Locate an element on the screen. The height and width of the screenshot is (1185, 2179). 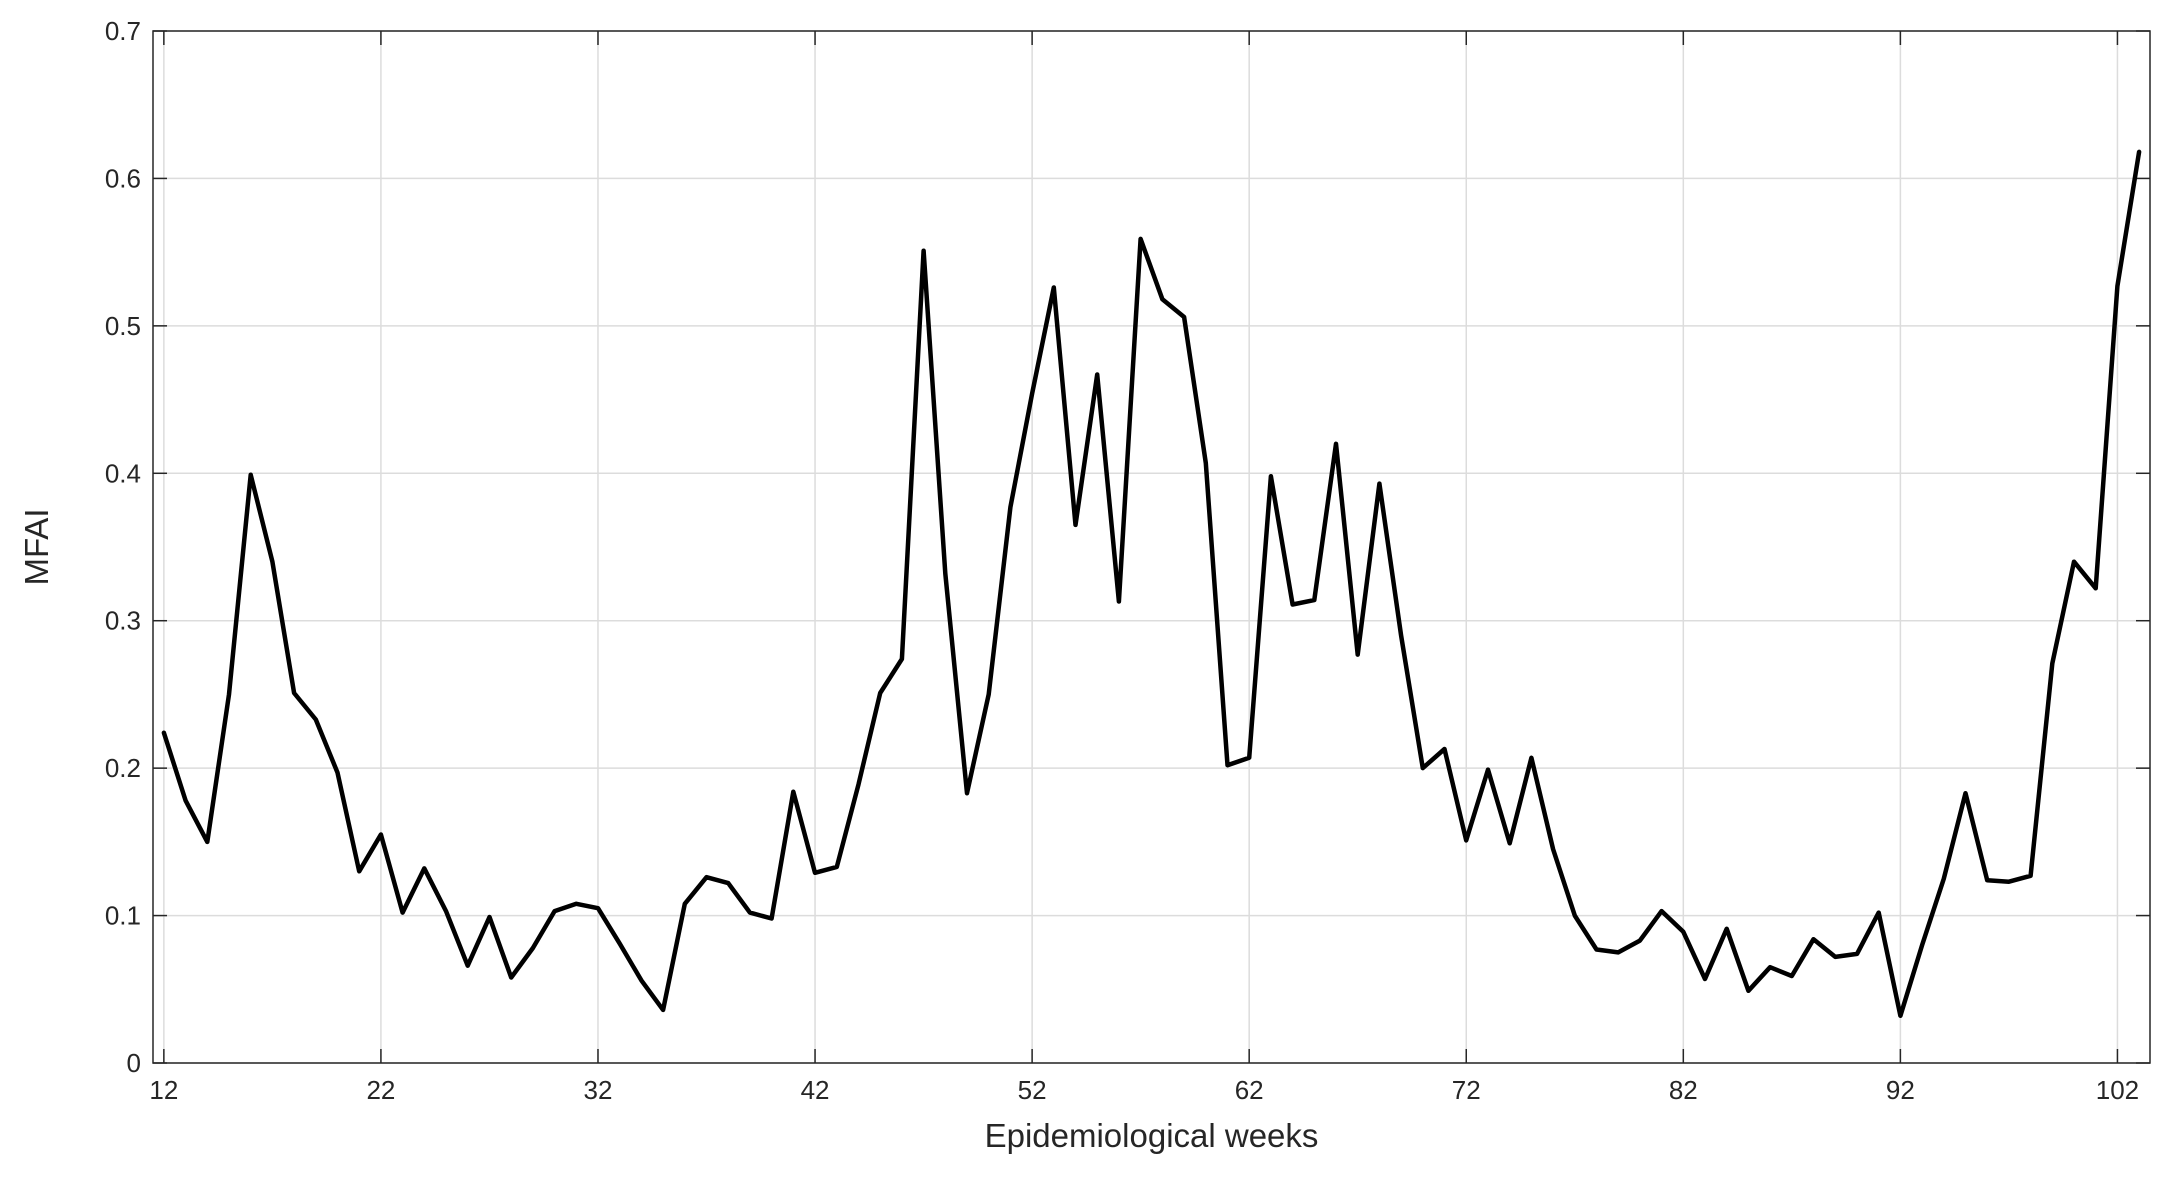
x-tick-label: 102 is located at coordinates (2117, 1090).